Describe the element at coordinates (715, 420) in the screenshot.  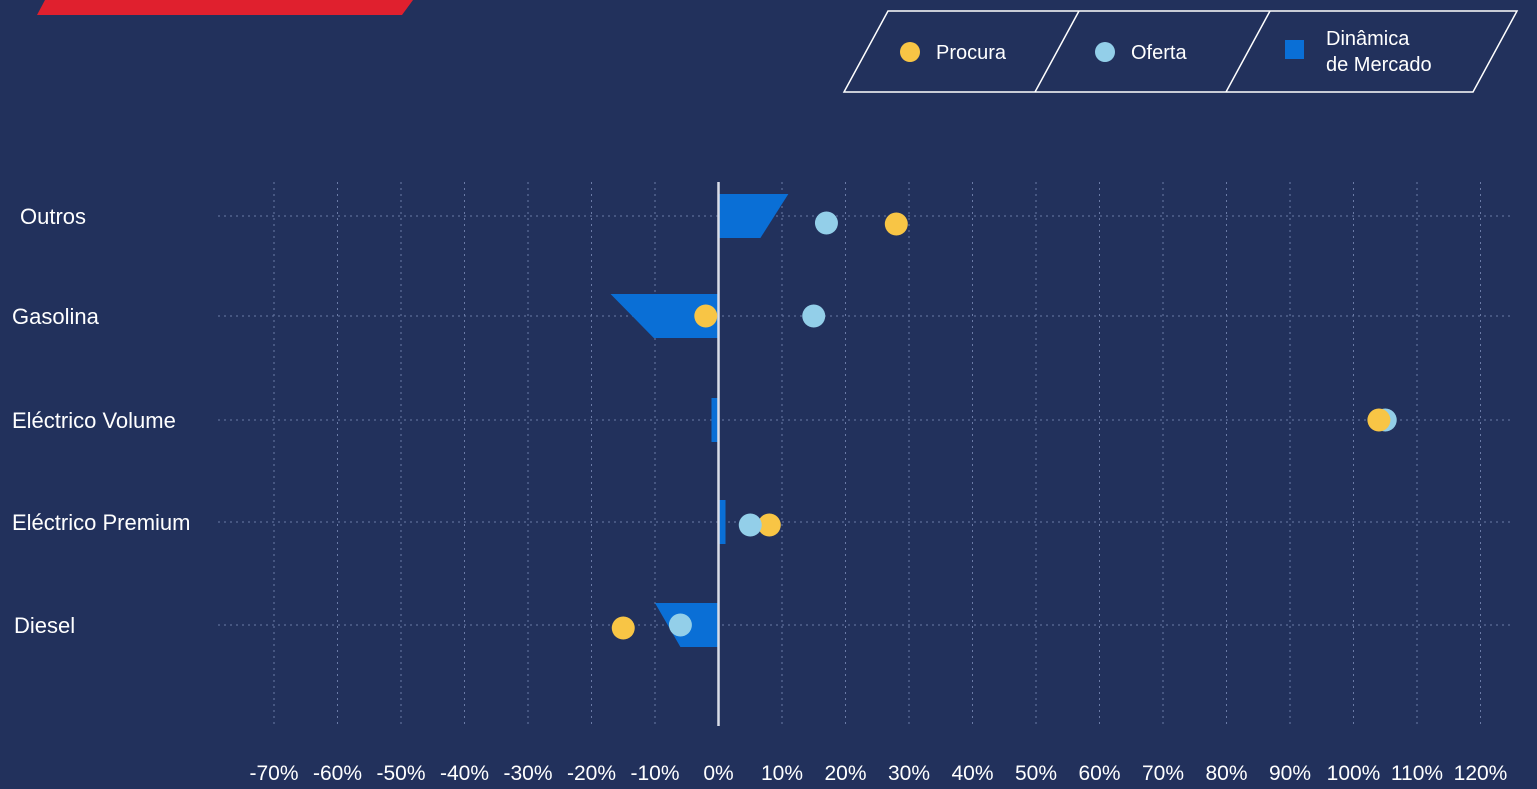
I see `dinamica-bar-eléctrico-volume` at that location.